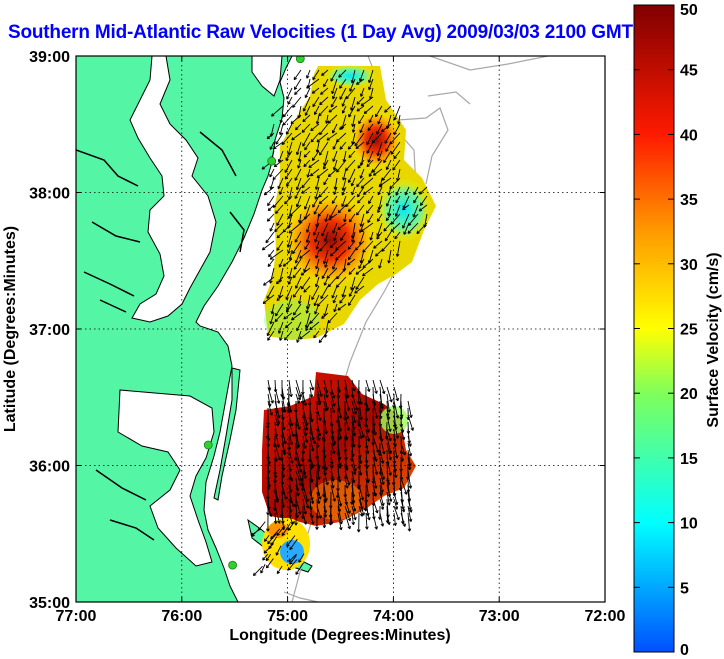 Image resolution: width=724 pixels, height=659 pixels. I want to click on y-tick-label: 36:00, so click(49, 467).